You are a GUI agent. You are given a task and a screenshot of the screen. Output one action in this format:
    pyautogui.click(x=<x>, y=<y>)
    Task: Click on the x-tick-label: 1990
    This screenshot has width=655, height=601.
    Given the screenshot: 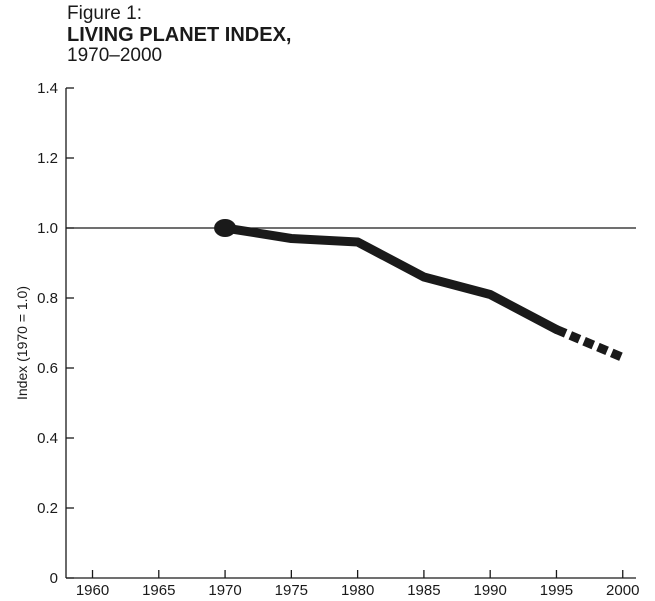 What is the action you would take?
    pyautogui.click(x=489, y=590)
    